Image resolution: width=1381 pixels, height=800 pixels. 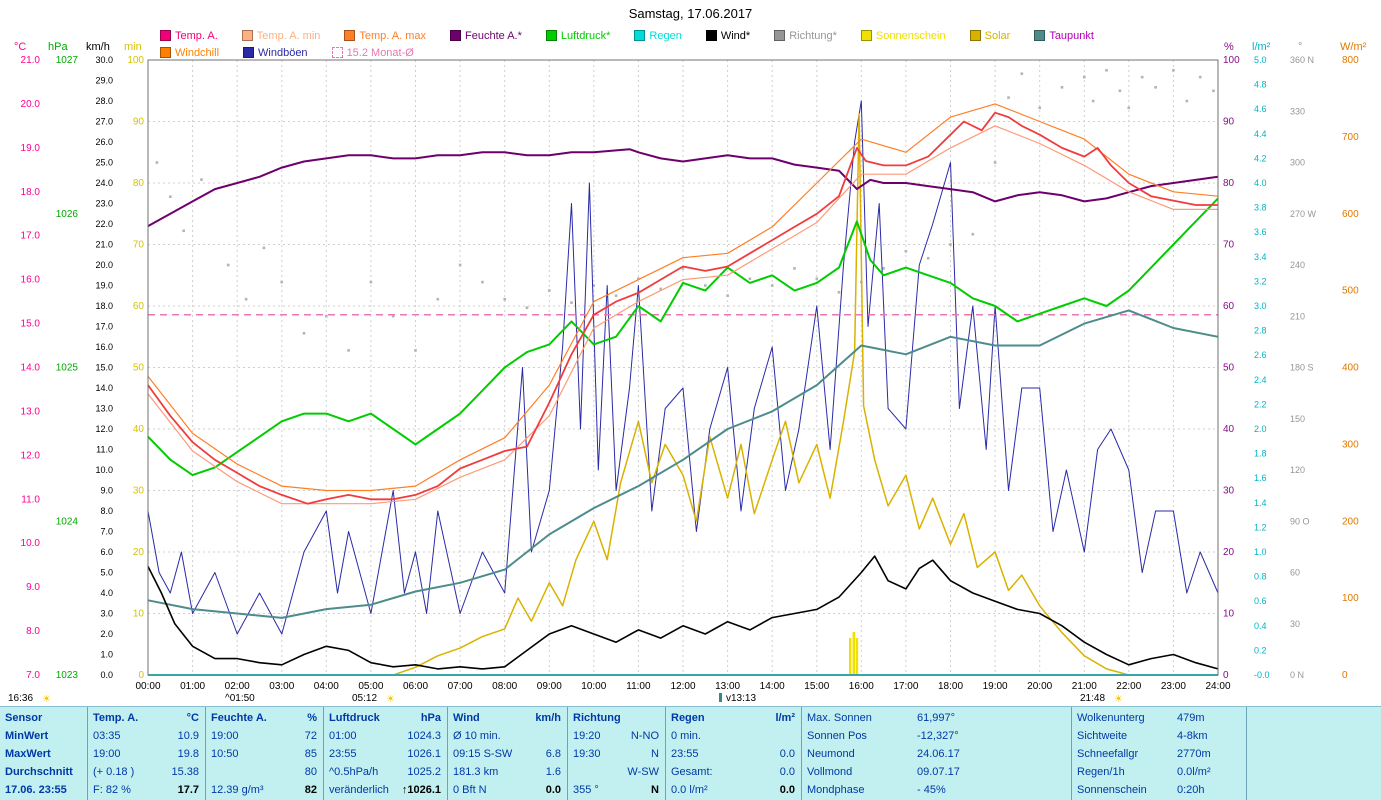 I want to click on table-row-label: Sensor, so click(x=43, y=718).